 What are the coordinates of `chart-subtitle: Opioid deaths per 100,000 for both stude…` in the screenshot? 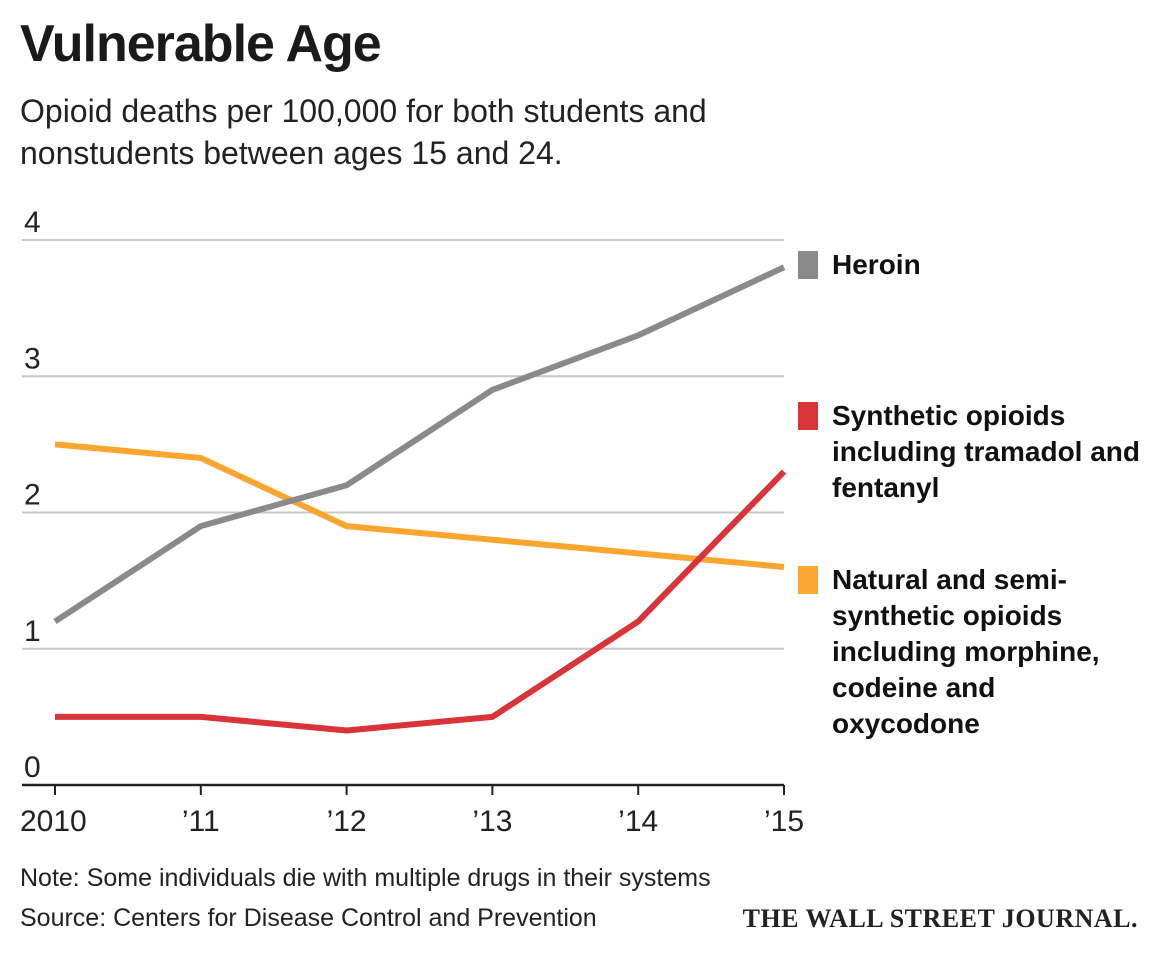 It's located at (363, 132).